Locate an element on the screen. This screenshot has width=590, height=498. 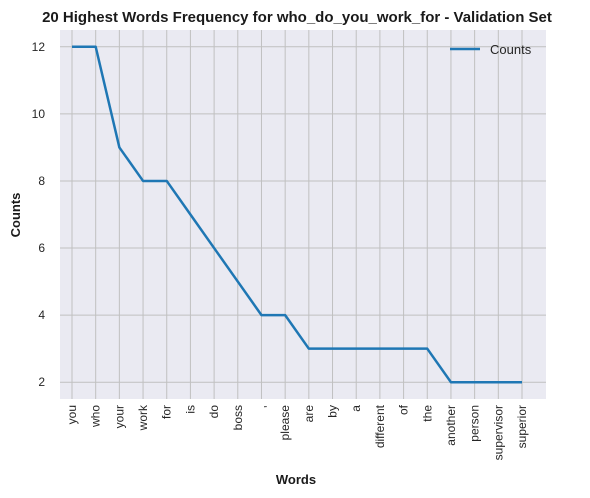
x-tick-label: are is located at coordinates (309, 414).